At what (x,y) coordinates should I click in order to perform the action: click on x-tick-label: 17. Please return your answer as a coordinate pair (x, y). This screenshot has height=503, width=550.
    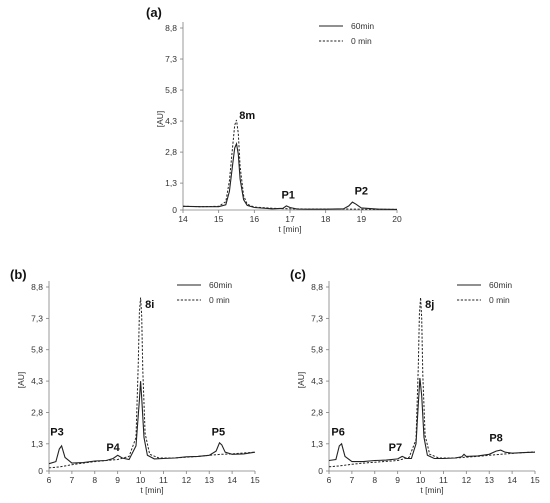
    Looking at the image, I should click on (290, 219).